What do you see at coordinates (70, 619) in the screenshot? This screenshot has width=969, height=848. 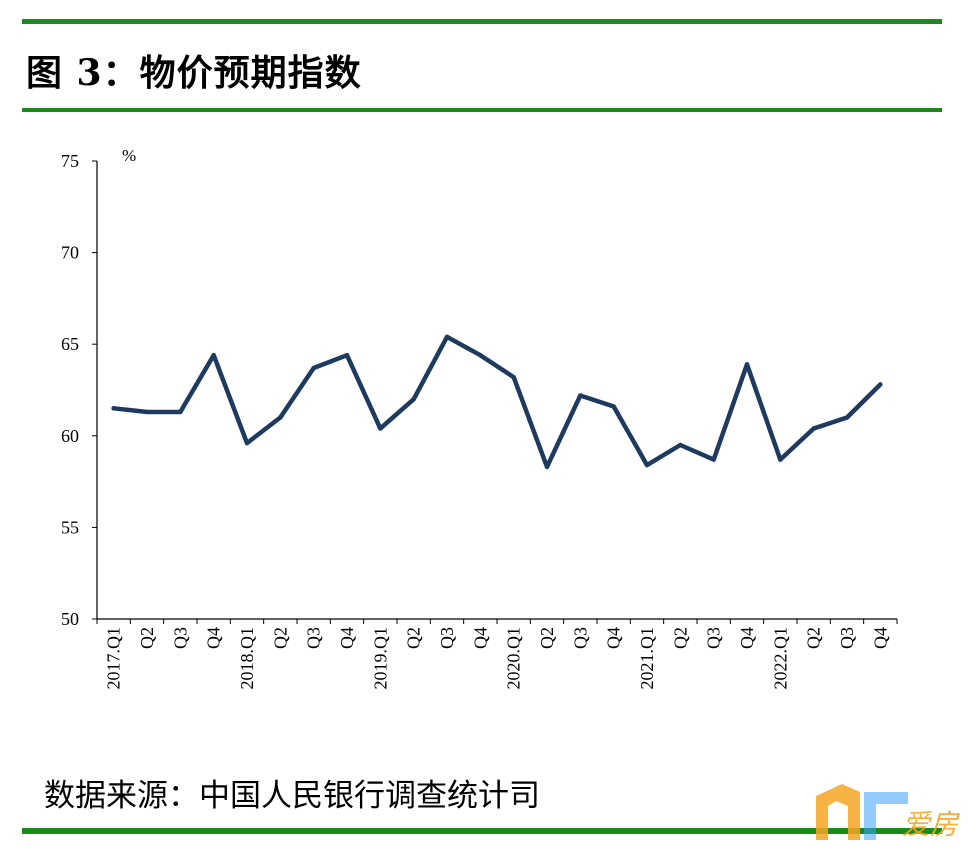 I see `y-tick-label: 50` at bounding box center [70, 619].